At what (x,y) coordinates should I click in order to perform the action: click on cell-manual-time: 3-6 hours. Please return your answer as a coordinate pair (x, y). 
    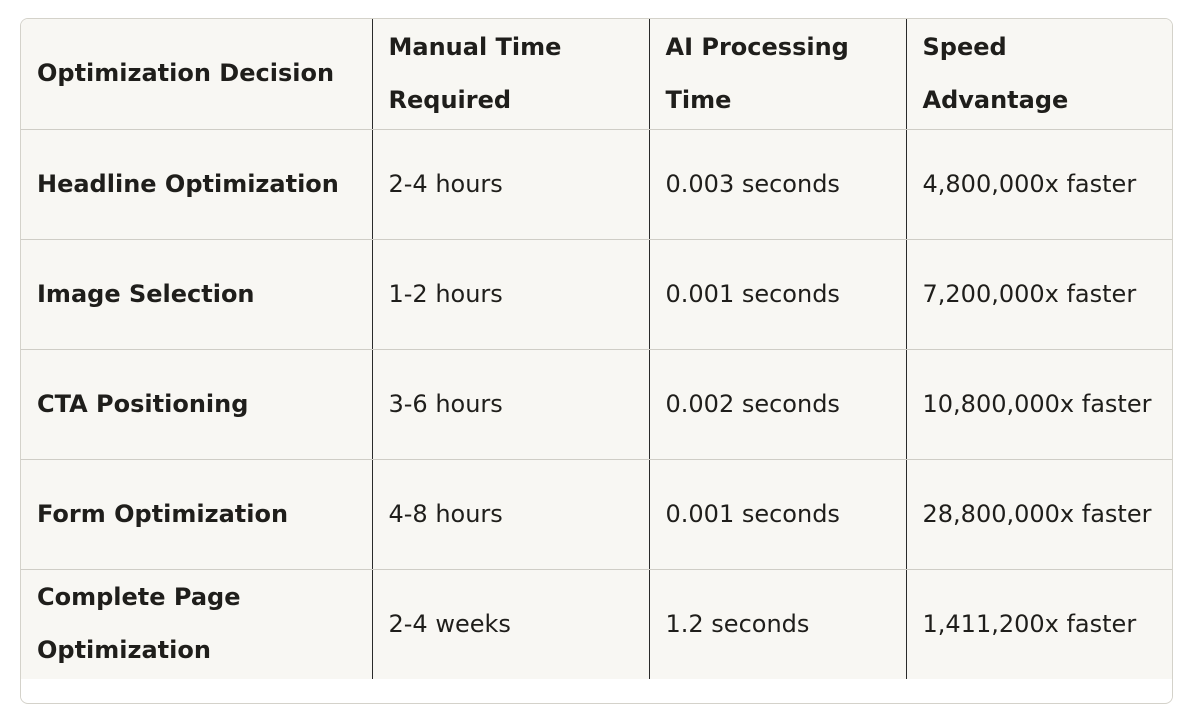
    Looking at the image, I should click on (511, 404).